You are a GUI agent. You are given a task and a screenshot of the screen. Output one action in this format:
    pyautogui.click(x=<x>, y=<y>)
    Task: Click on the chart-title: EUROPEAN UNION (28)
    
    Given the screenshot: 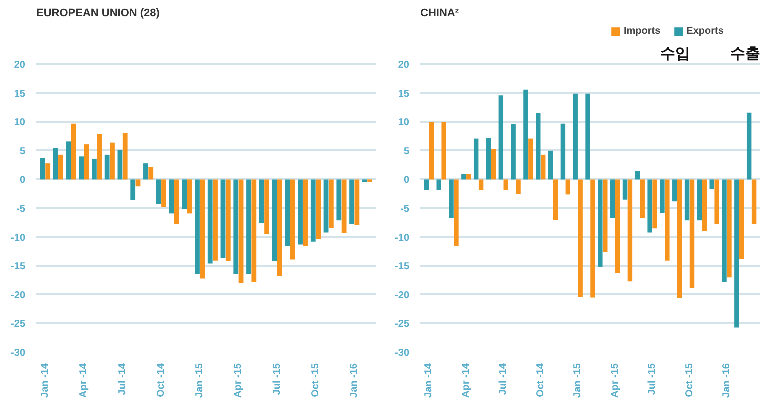 What is the action you would take?
    pyautogui.click(x=98, y=14)
    